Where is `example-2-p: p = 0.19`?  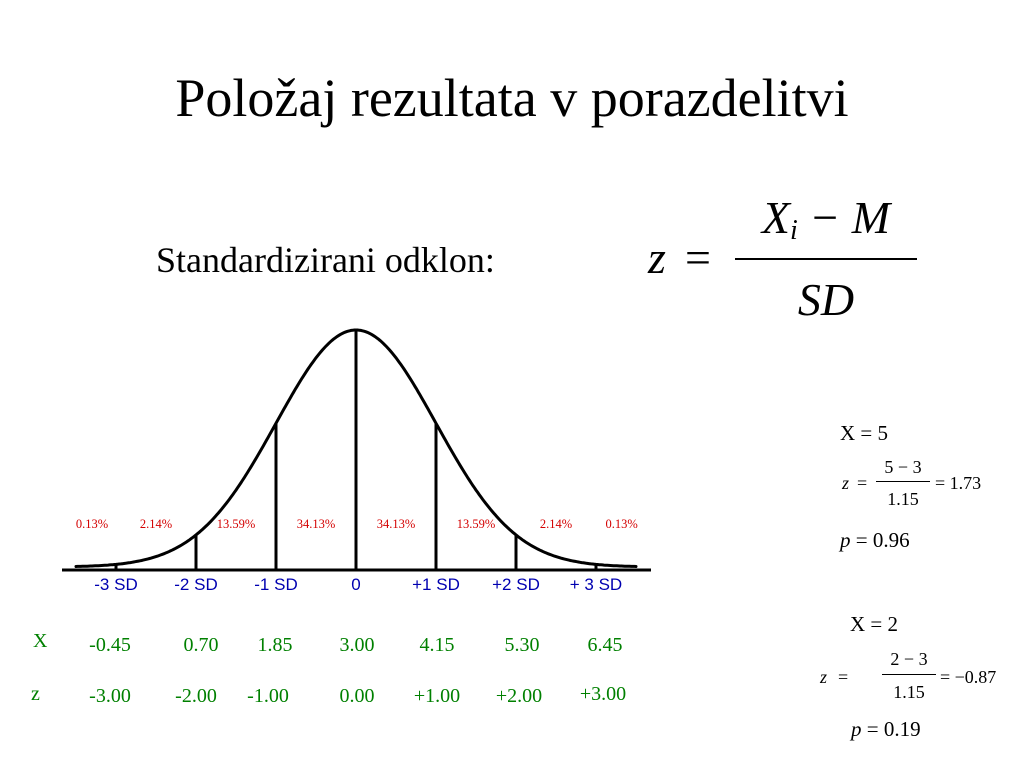 example-2-p: p = 0.19 is located at coordinates (886, 729).